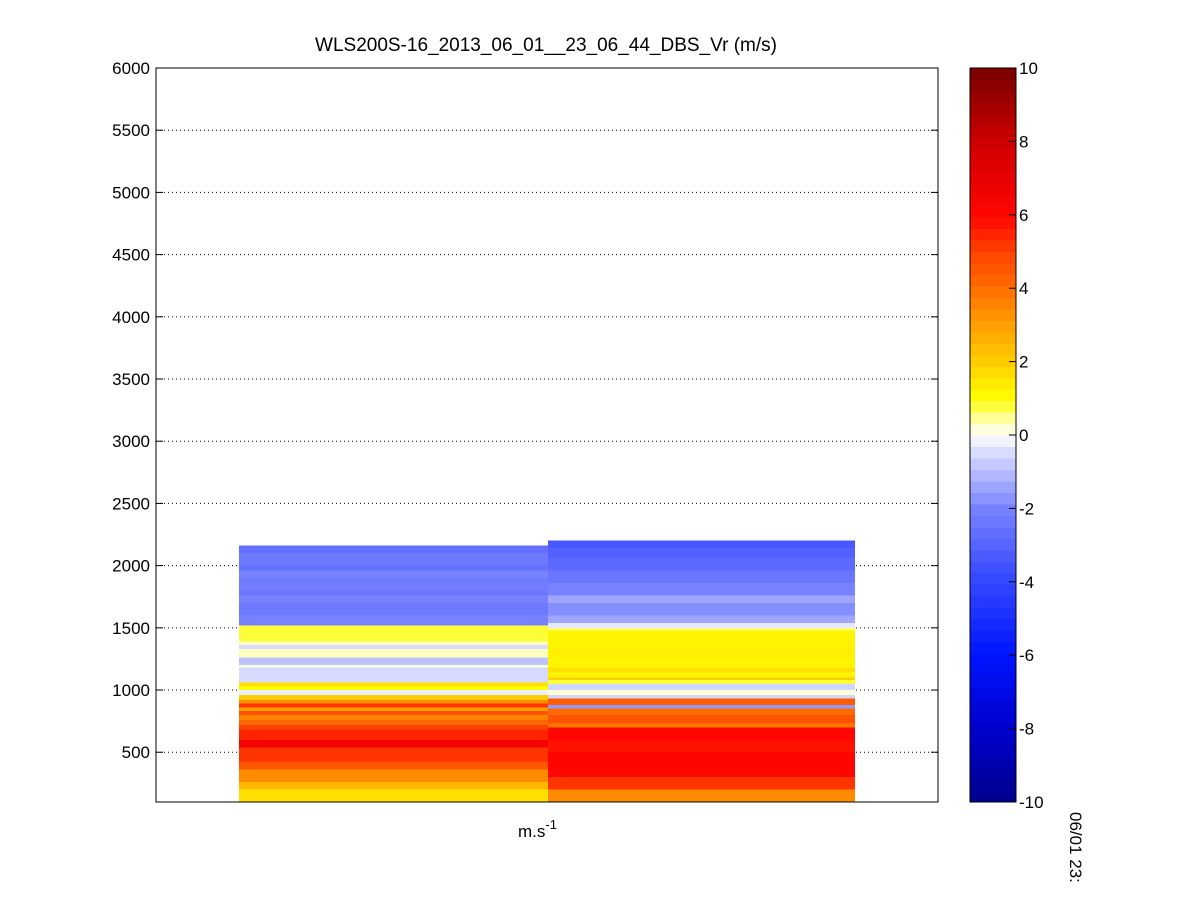 Image resolution: width=1201 pixels, height=901 pixels. I want to click on colorbar-tick-label: -8, so click(1026, 729).